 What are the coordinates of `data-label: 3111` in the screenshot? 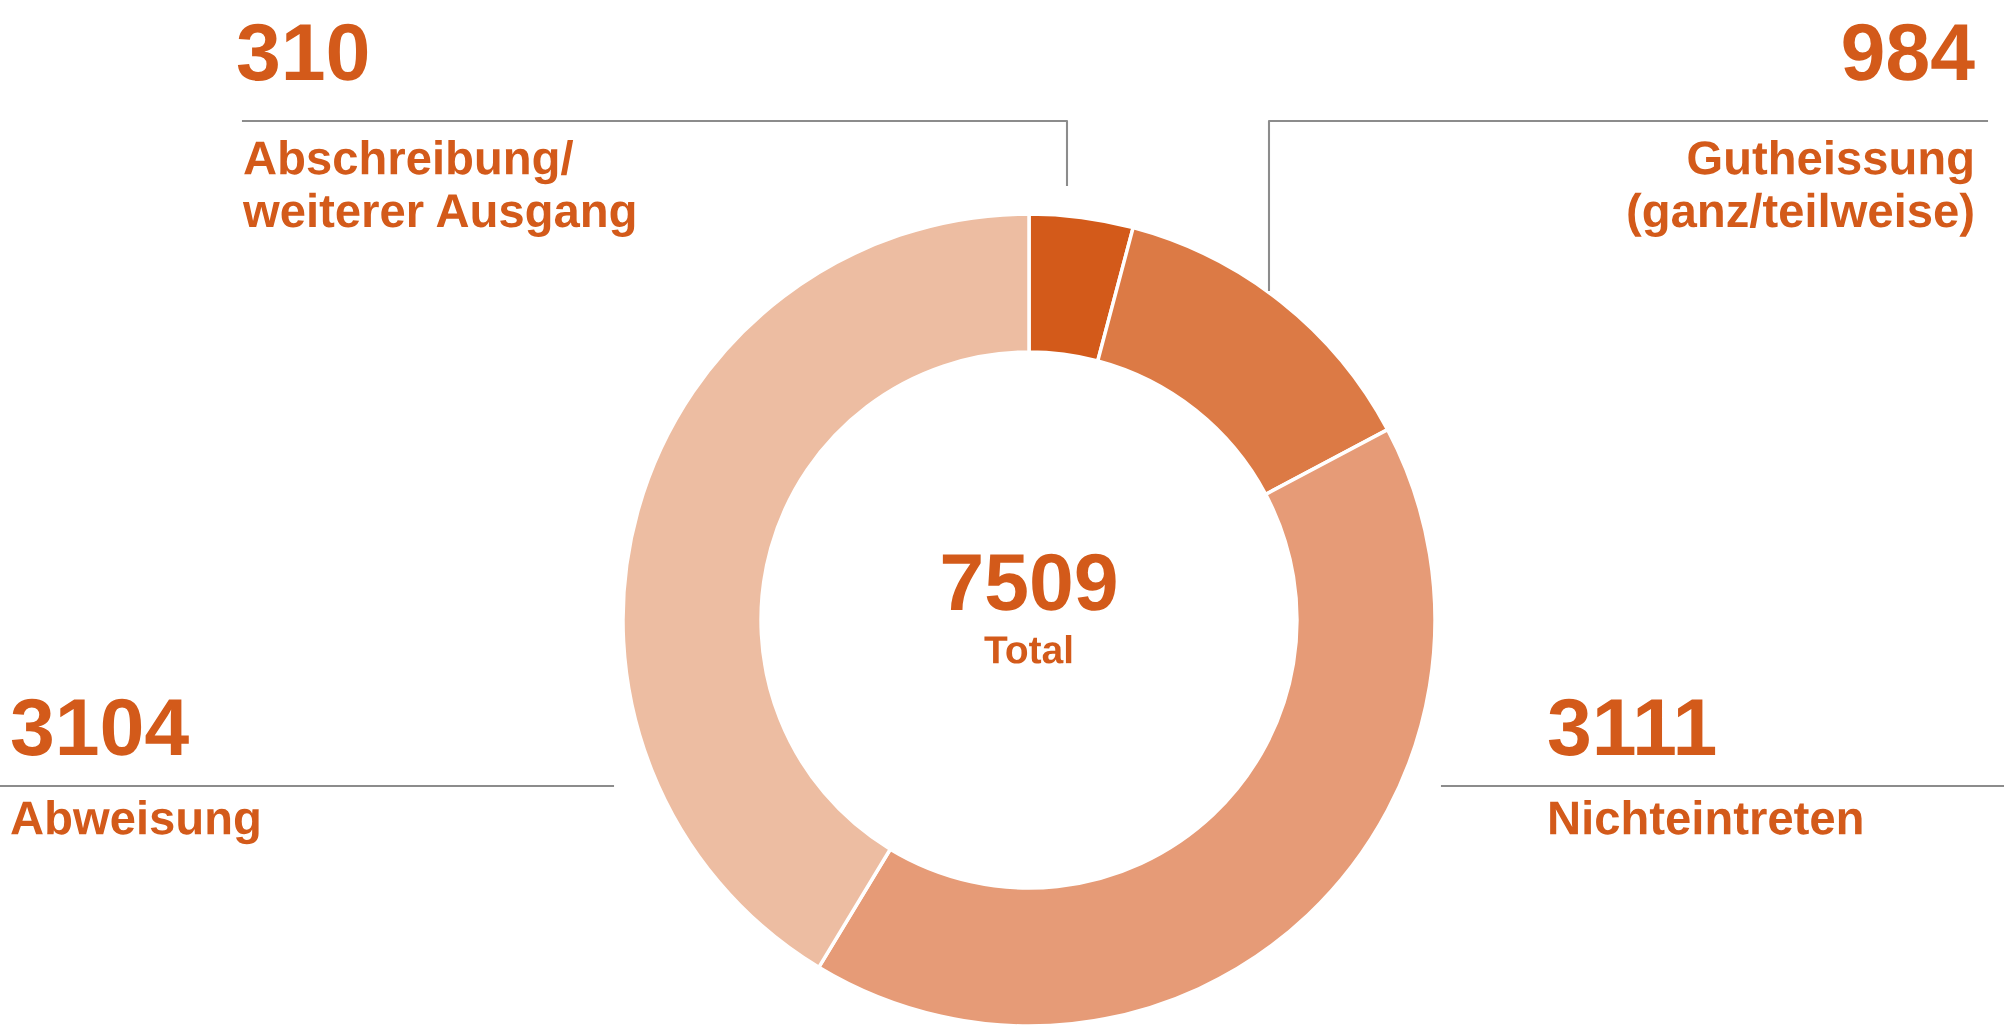 It's located at (1632, 727).